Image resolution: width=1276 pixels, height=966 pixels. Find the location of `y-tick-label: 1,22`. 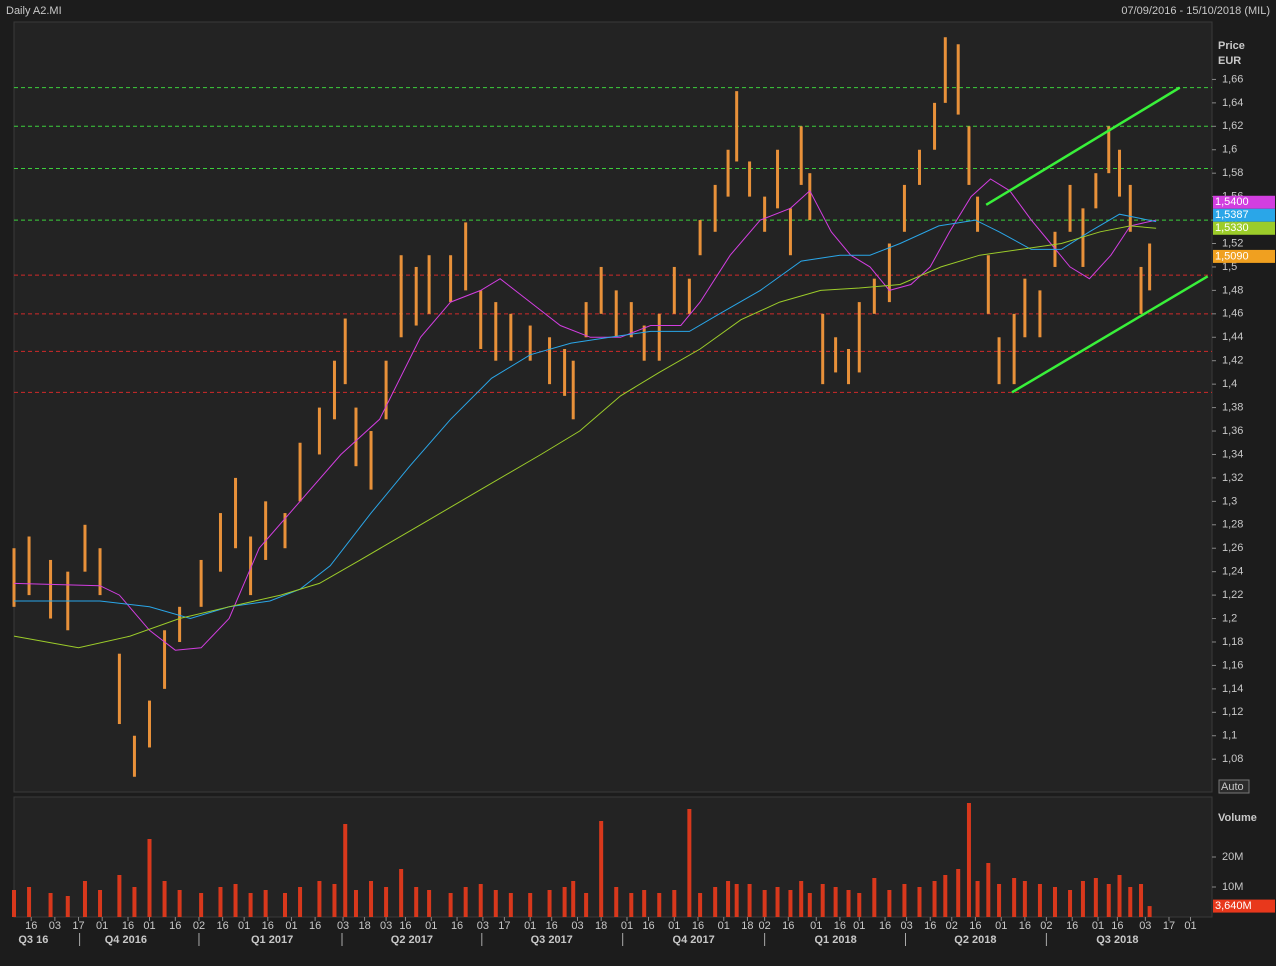

y-tick-label: 1,22 is located at coordinates (1232, 595).